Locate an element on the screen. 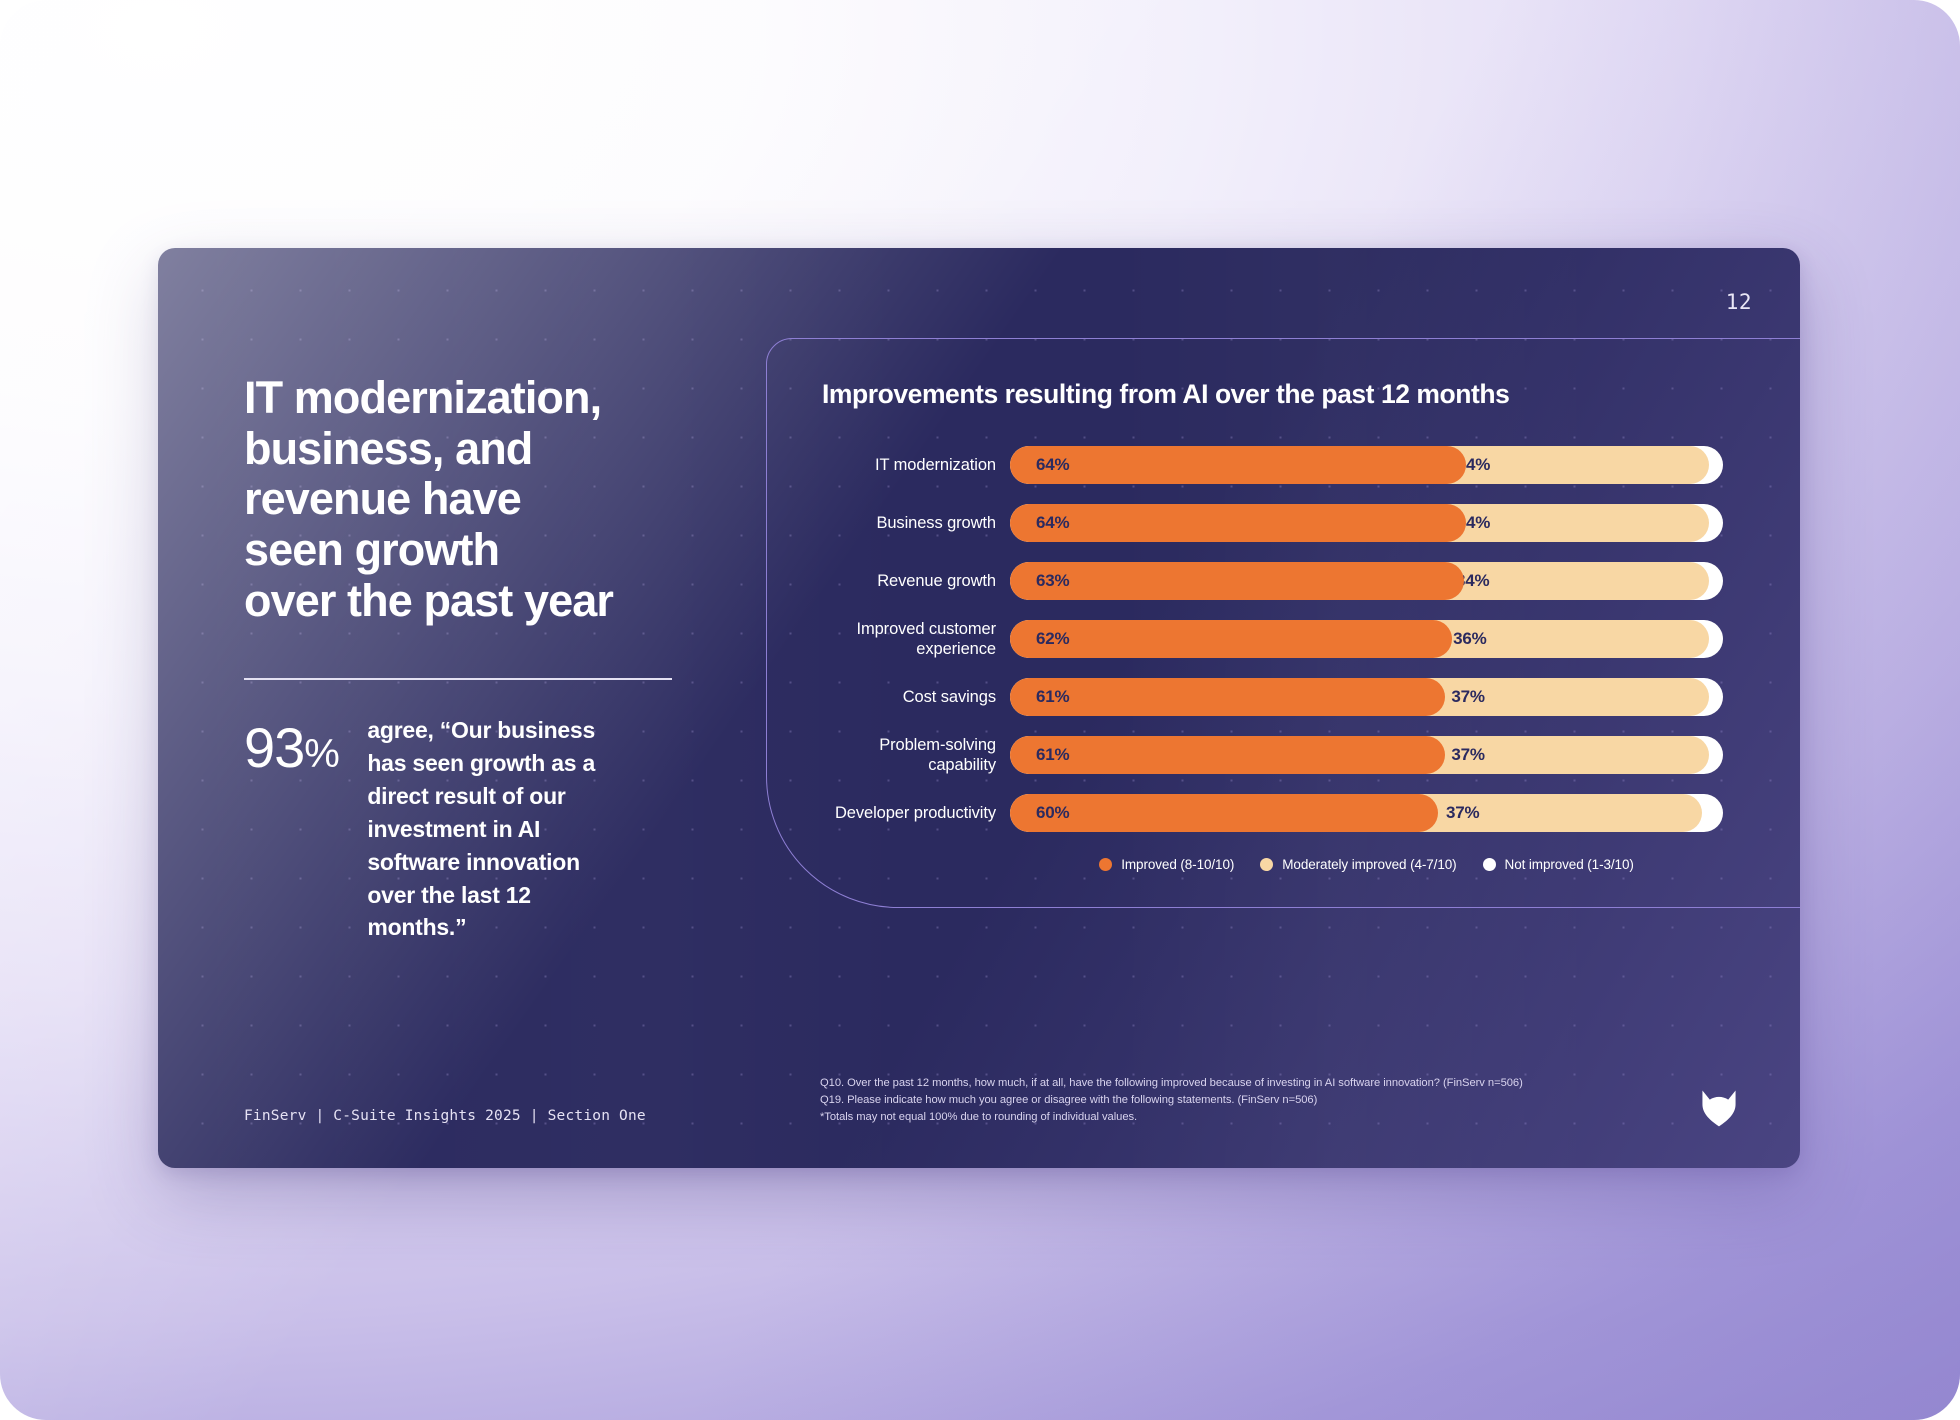 This screenshot has width=1960, height=1420. bar-value-improved: 62% is located at coordinates (1053, 638).